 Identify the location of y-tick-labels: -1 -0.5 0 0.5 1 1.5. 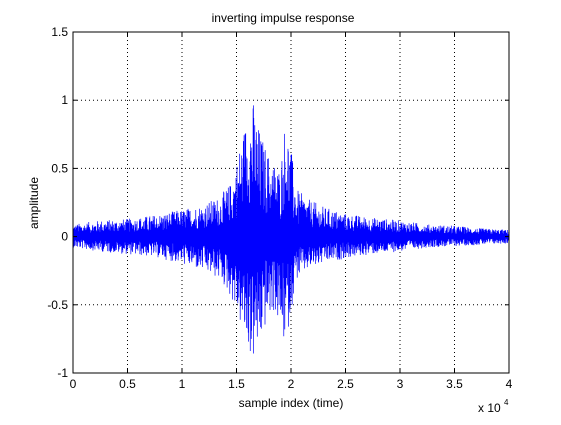
(57, 202).